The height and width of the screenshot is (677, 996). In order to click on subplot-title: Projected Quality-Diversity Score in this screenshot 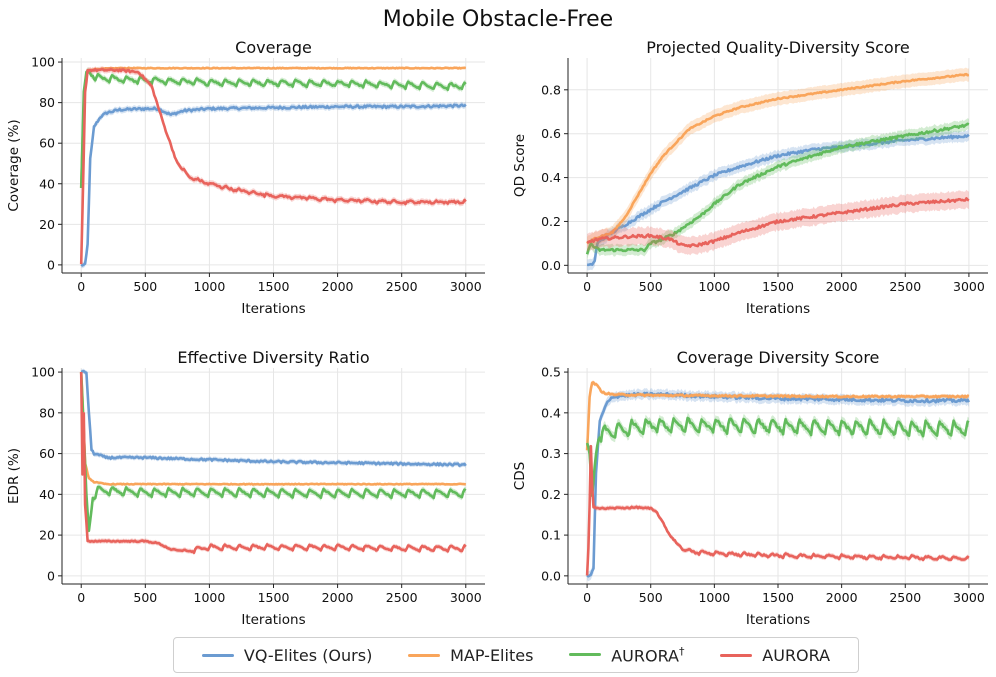, I will do `click(778, 47)`.